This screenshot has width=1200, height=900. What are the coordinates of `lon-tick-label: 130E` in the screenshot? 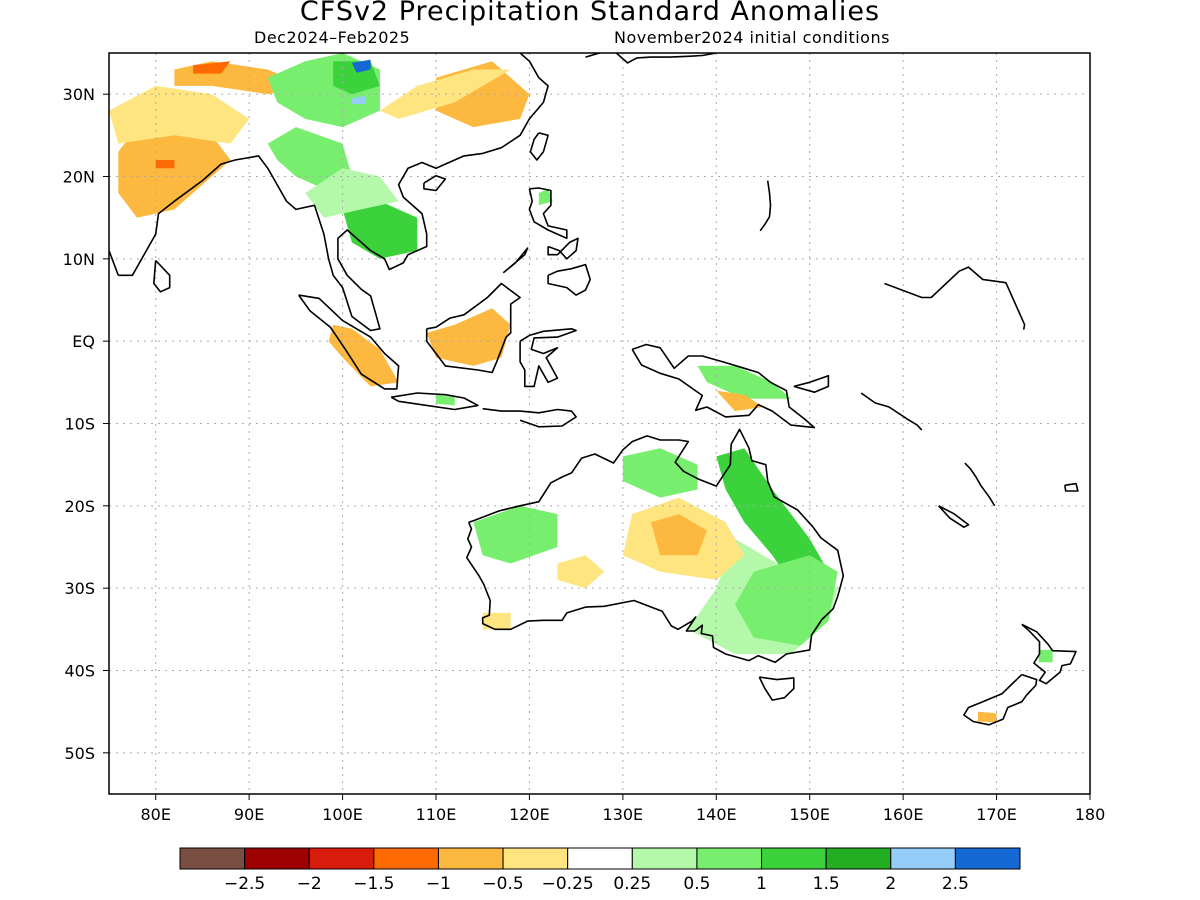 It's located at (623, 814).